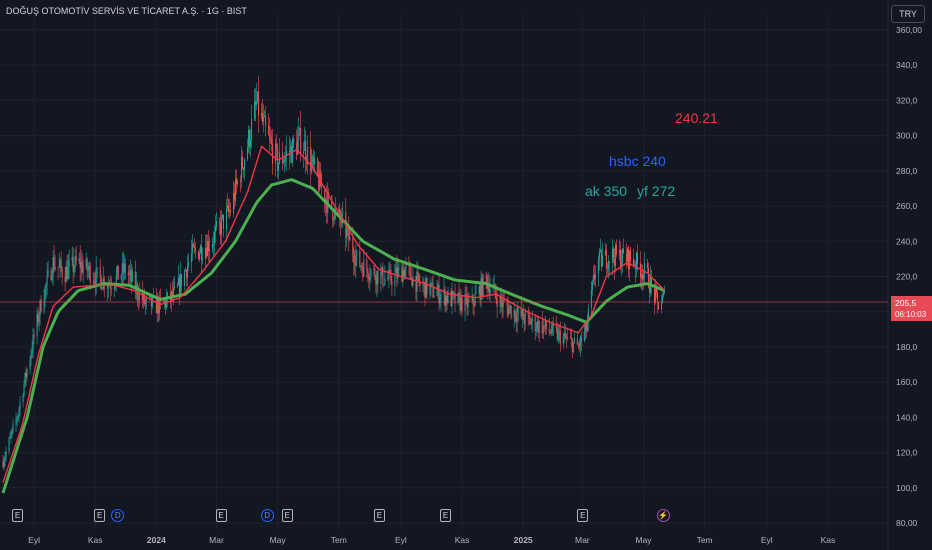 This screenshot has width=932, height=550. I want to click on y-tick-label: 120,0, so click(907, 453).